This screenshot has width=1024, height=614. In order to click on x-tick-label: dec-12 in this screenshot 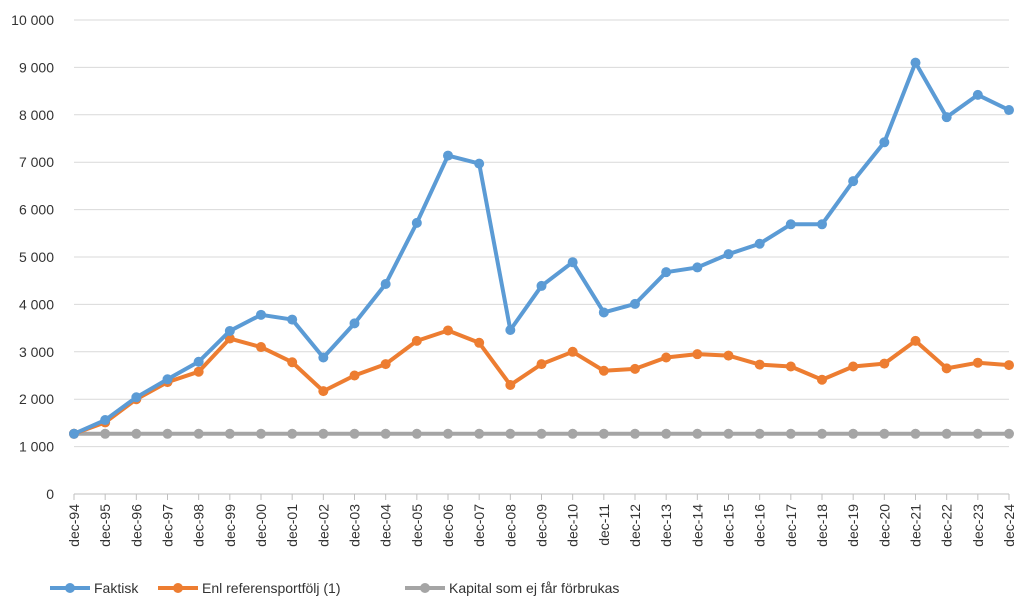, I will do `click(635, 525)`.